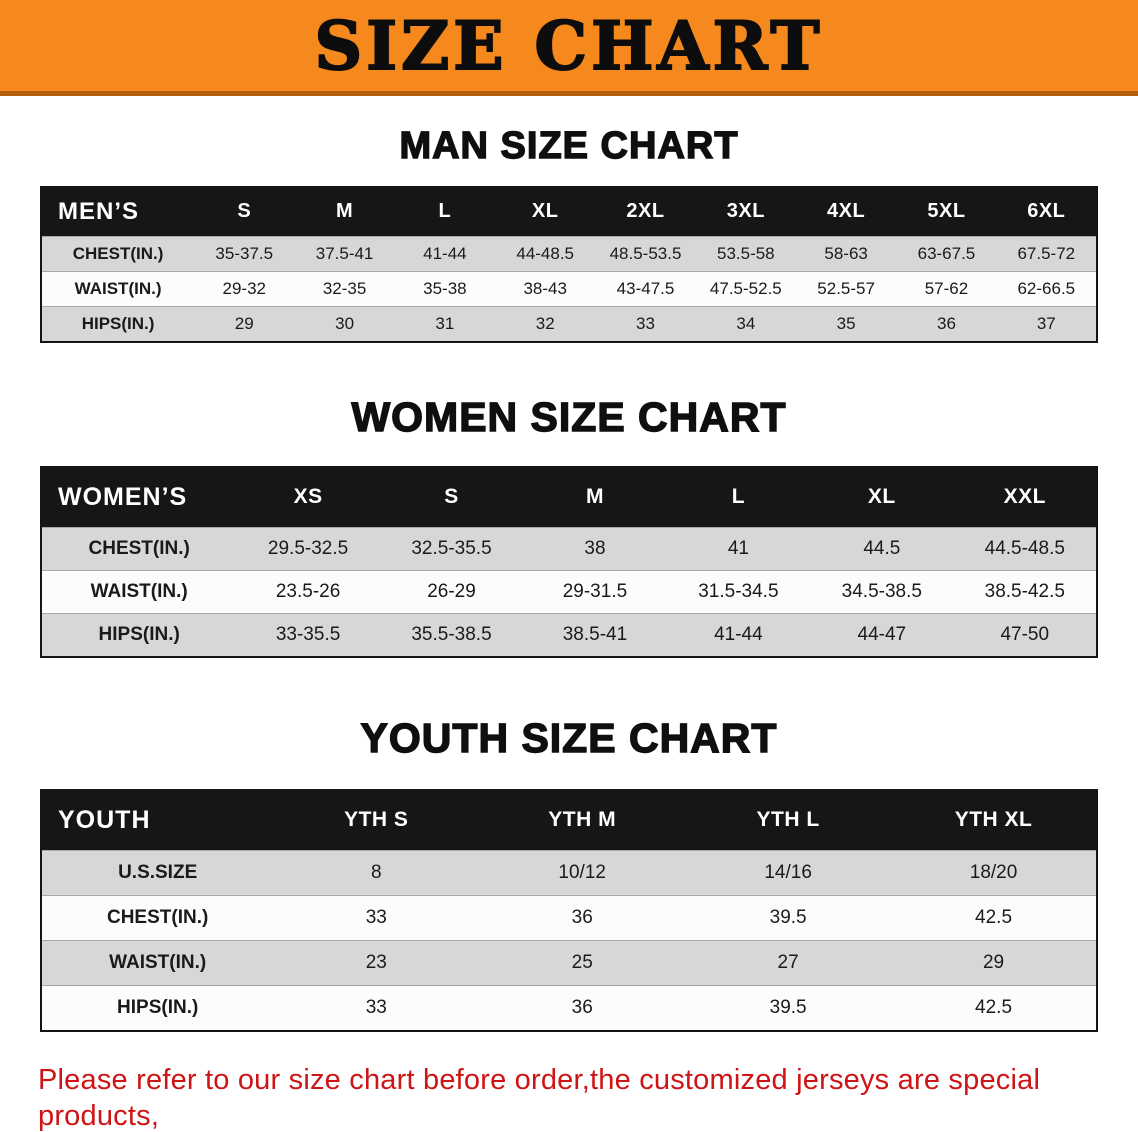  What do you see at coordinates (157, 820) in the screenshot?
I see `table-title-cell: YOUTH` at bounding box center [157, 820].